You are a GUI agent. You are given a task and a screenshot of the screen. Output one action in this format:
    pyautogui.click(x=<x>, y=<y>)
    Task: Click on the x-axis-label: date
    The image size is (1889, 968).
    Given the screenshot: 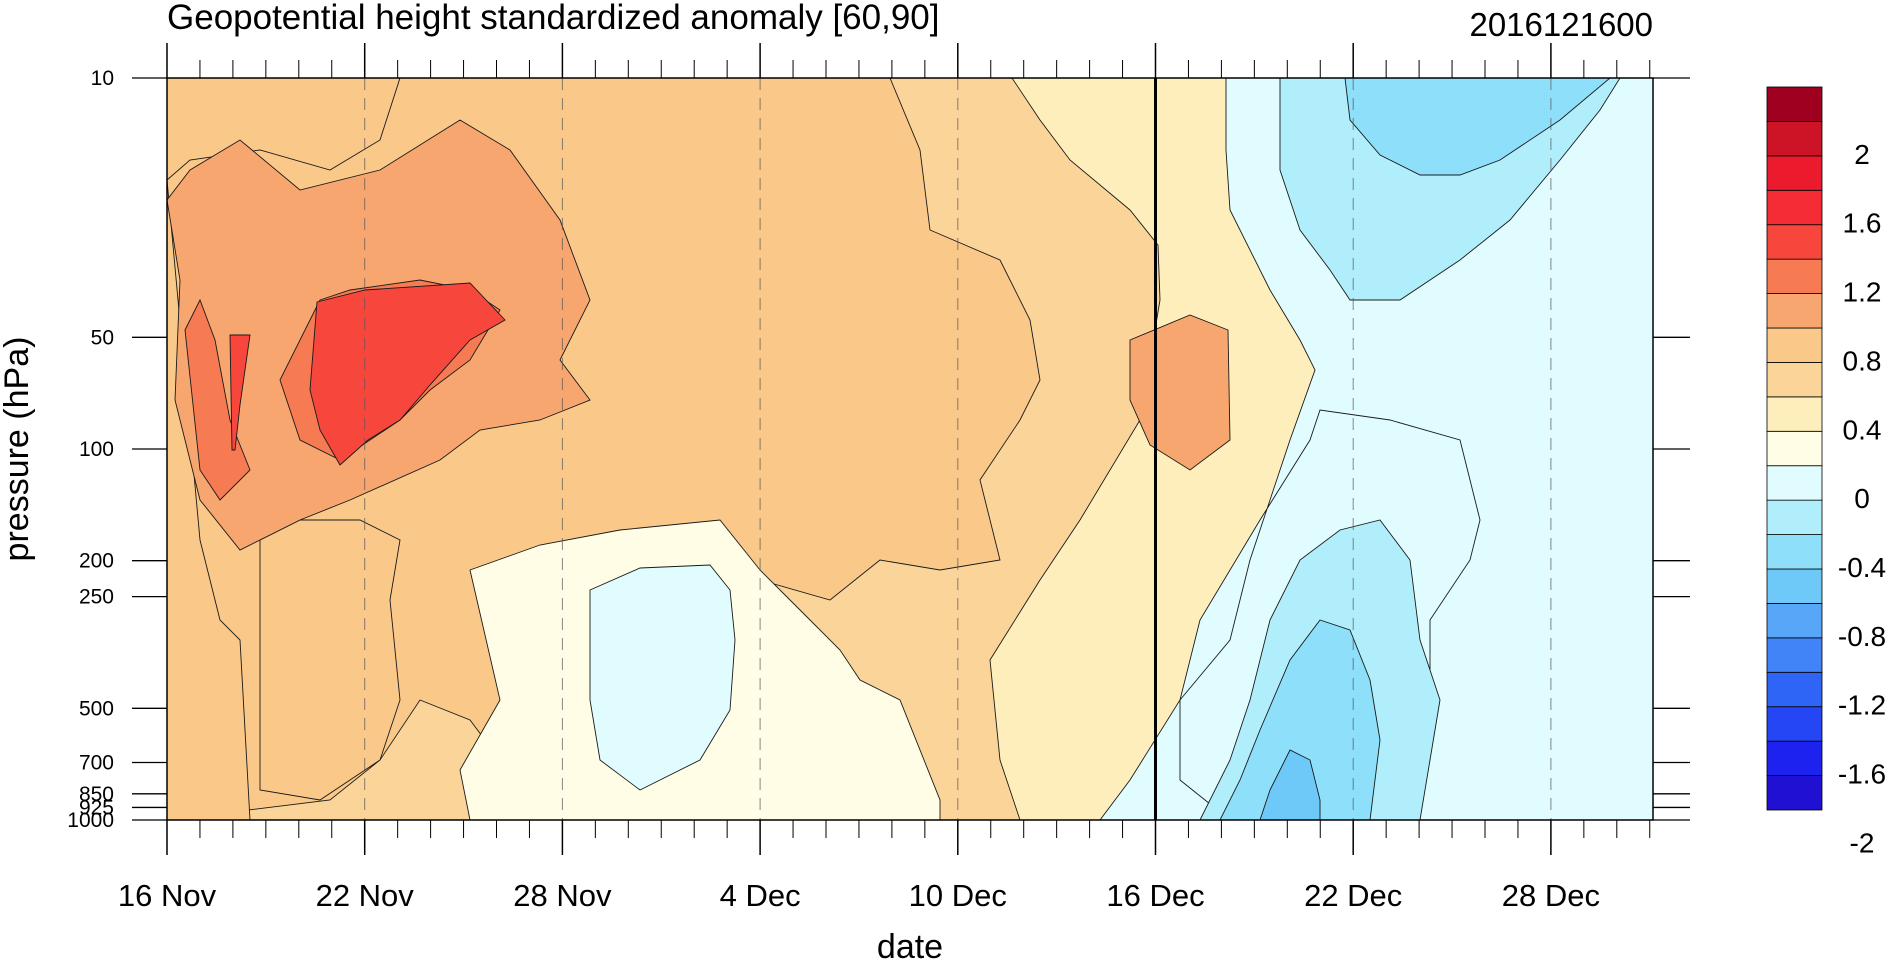 What is the action you would take?
    pyautogui.click(x=910, y=945)
    